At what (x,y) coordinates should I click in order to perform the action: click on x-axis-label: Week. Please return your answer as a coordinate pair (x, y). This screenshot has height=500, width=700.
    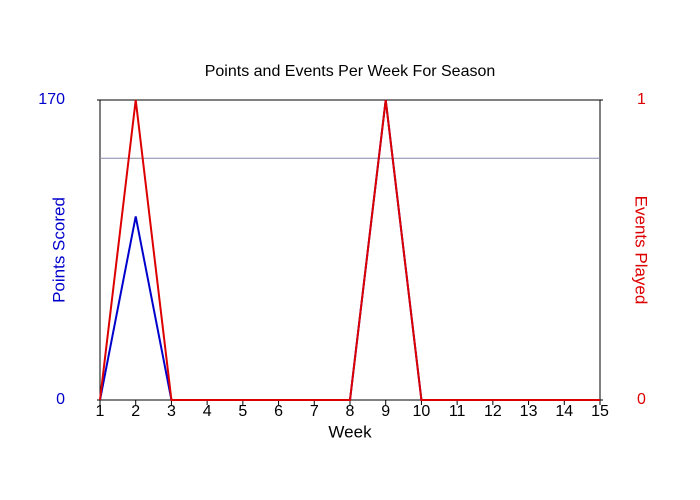
    Looking at the image, I should click on (350, 431).